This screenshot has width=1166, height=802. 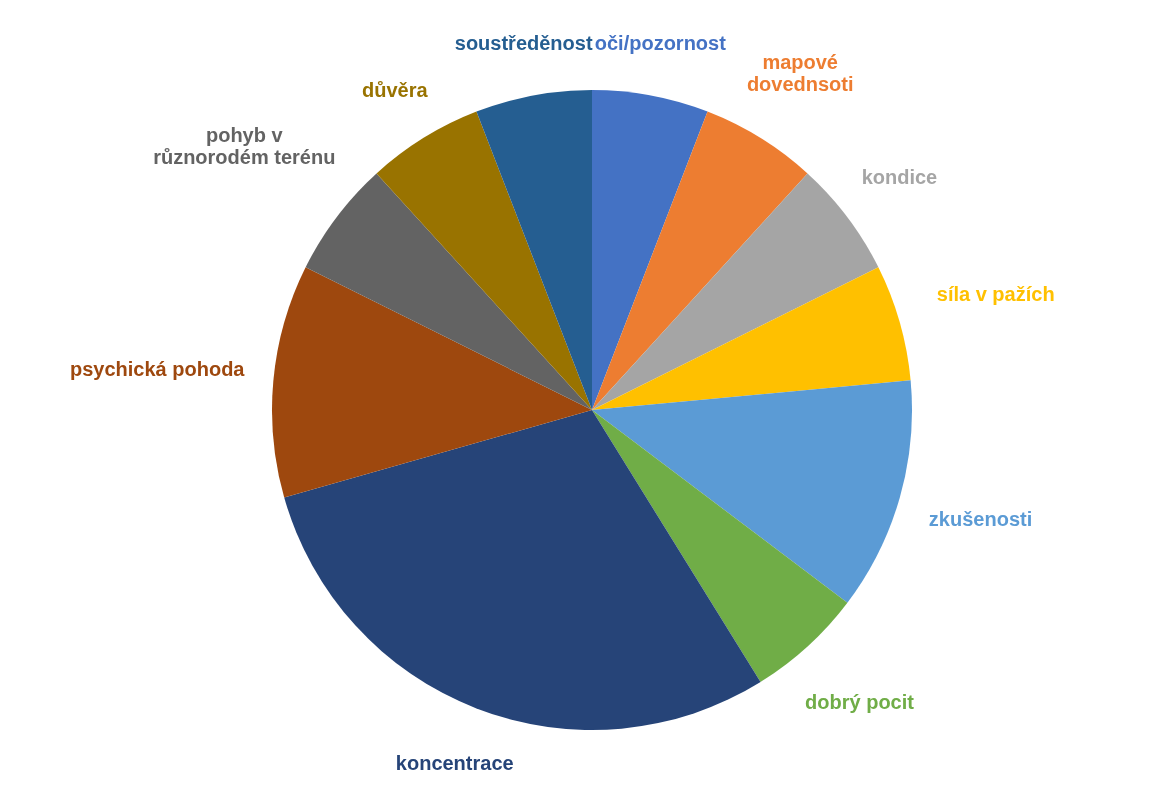 I want to click on slice-label: soustředěnost, so click(x=523, y=43).